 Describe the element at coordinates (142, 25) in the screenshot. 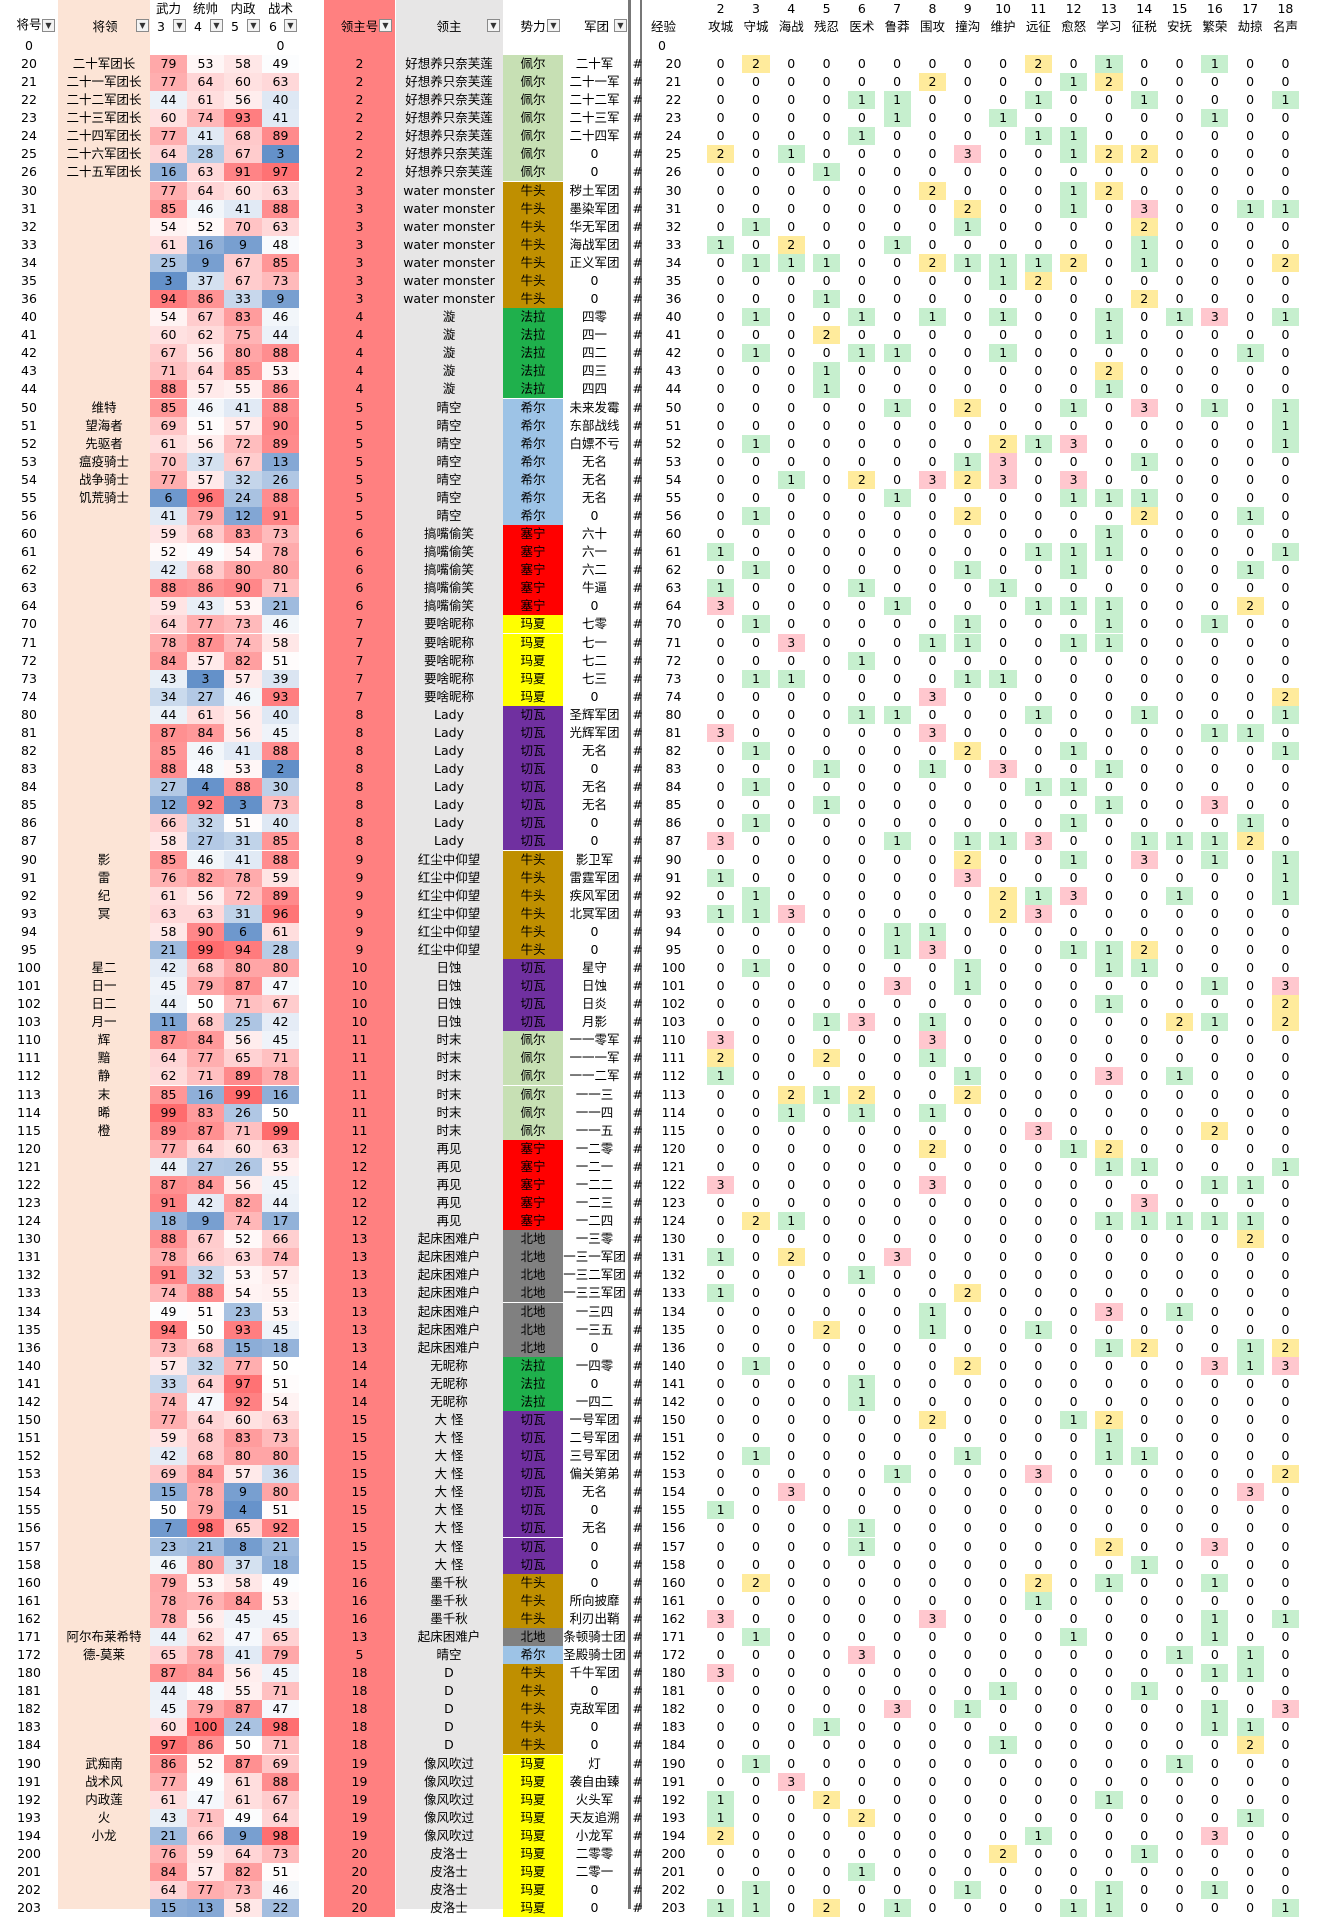

I see `filter-general-button: ▼` at that location.